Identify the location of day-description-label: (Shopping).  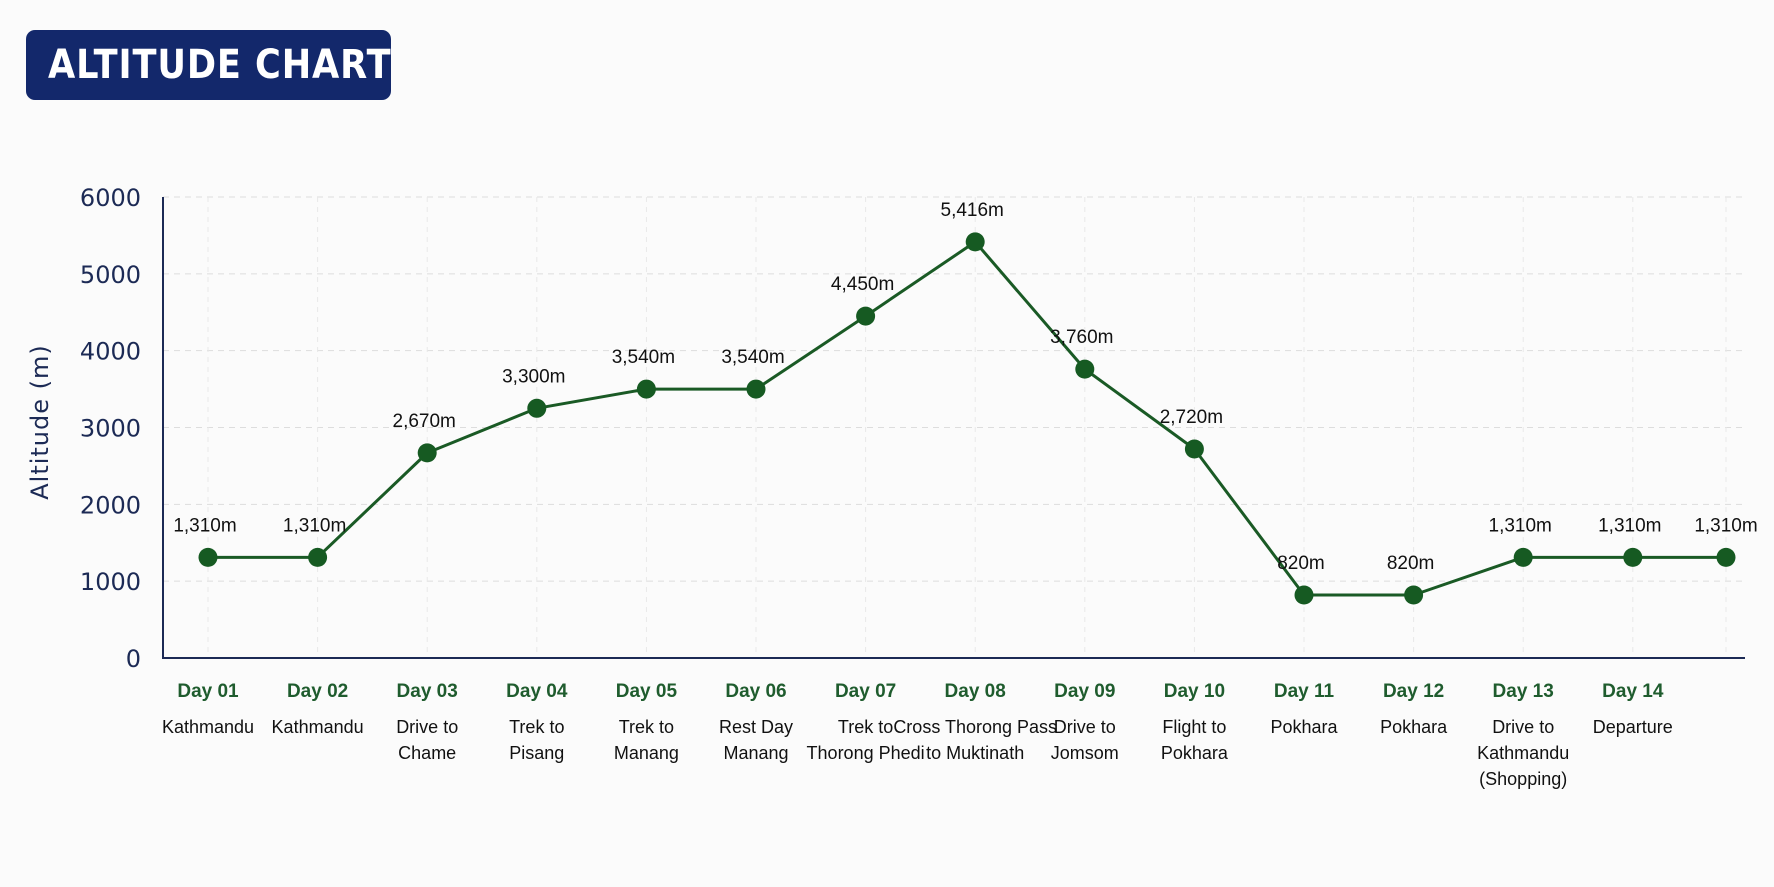
(1523, 779).